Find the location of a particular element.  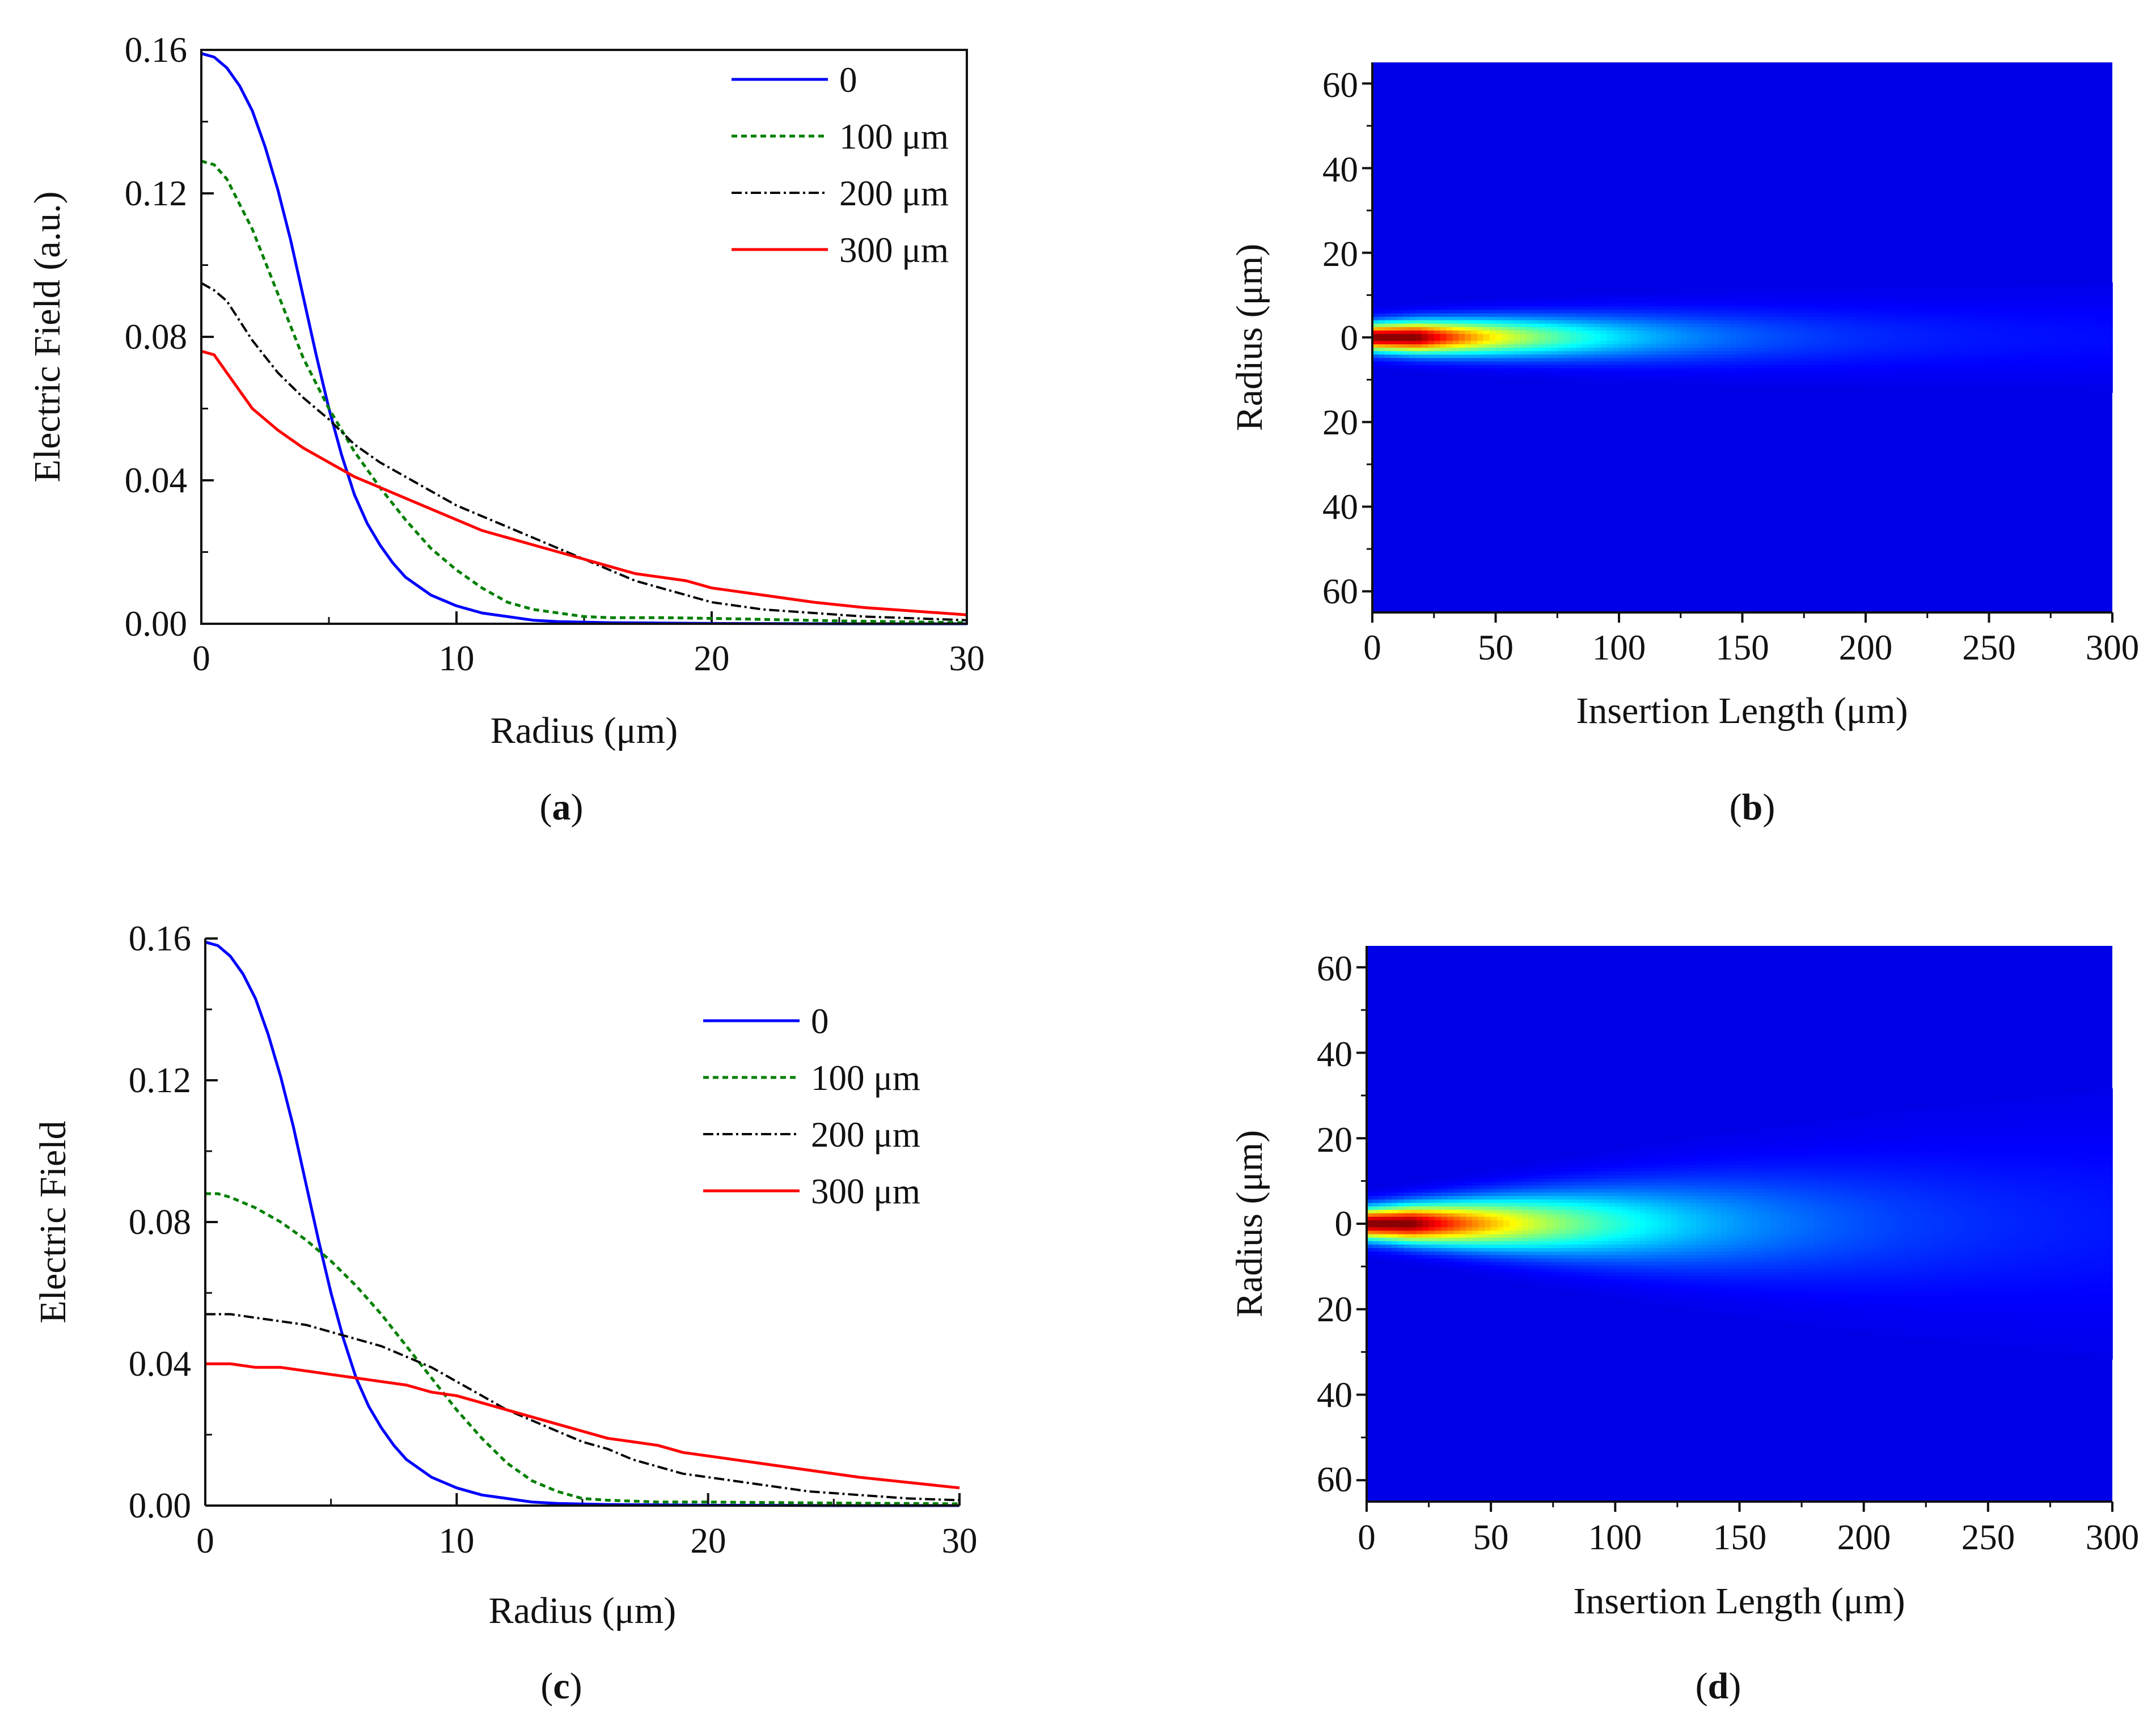

panel-a-x-axis-label: Radius (μm) is located at coordinates (584, 730).